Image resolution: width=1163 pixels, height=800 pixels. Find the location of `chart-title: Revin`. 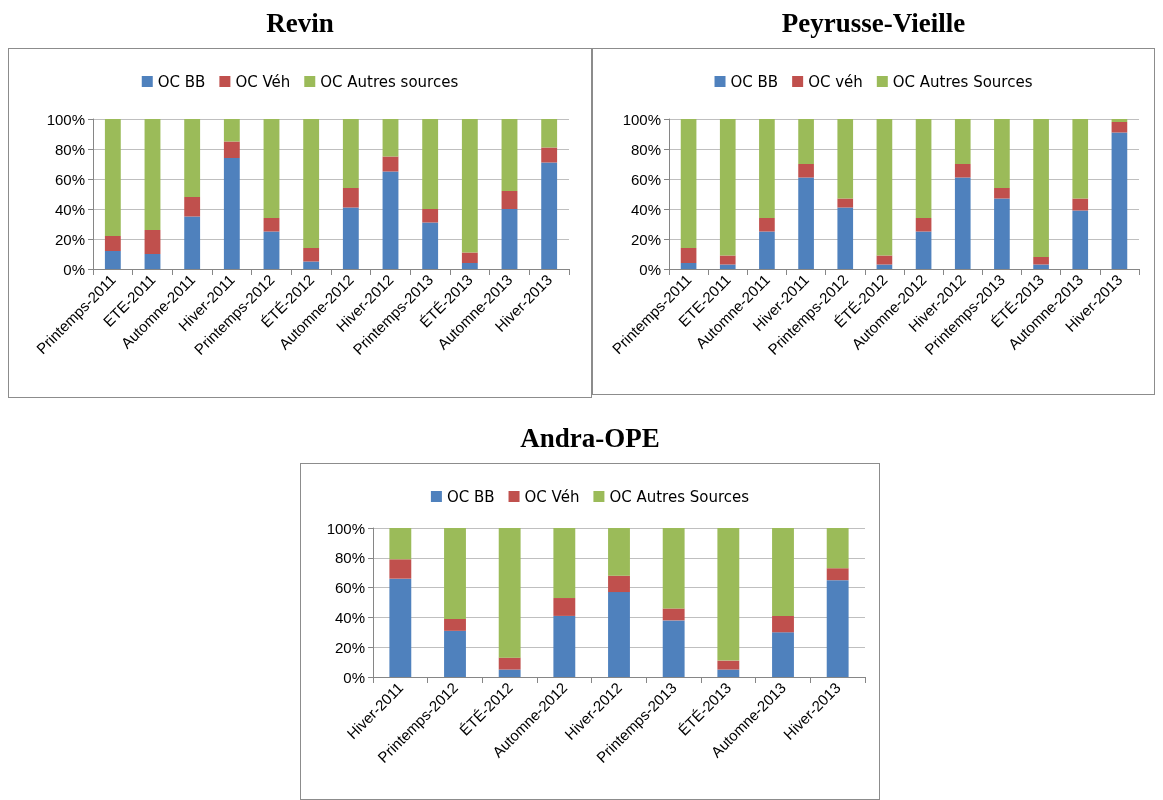

chart-title: Revin is located at coordinates (300, 23).